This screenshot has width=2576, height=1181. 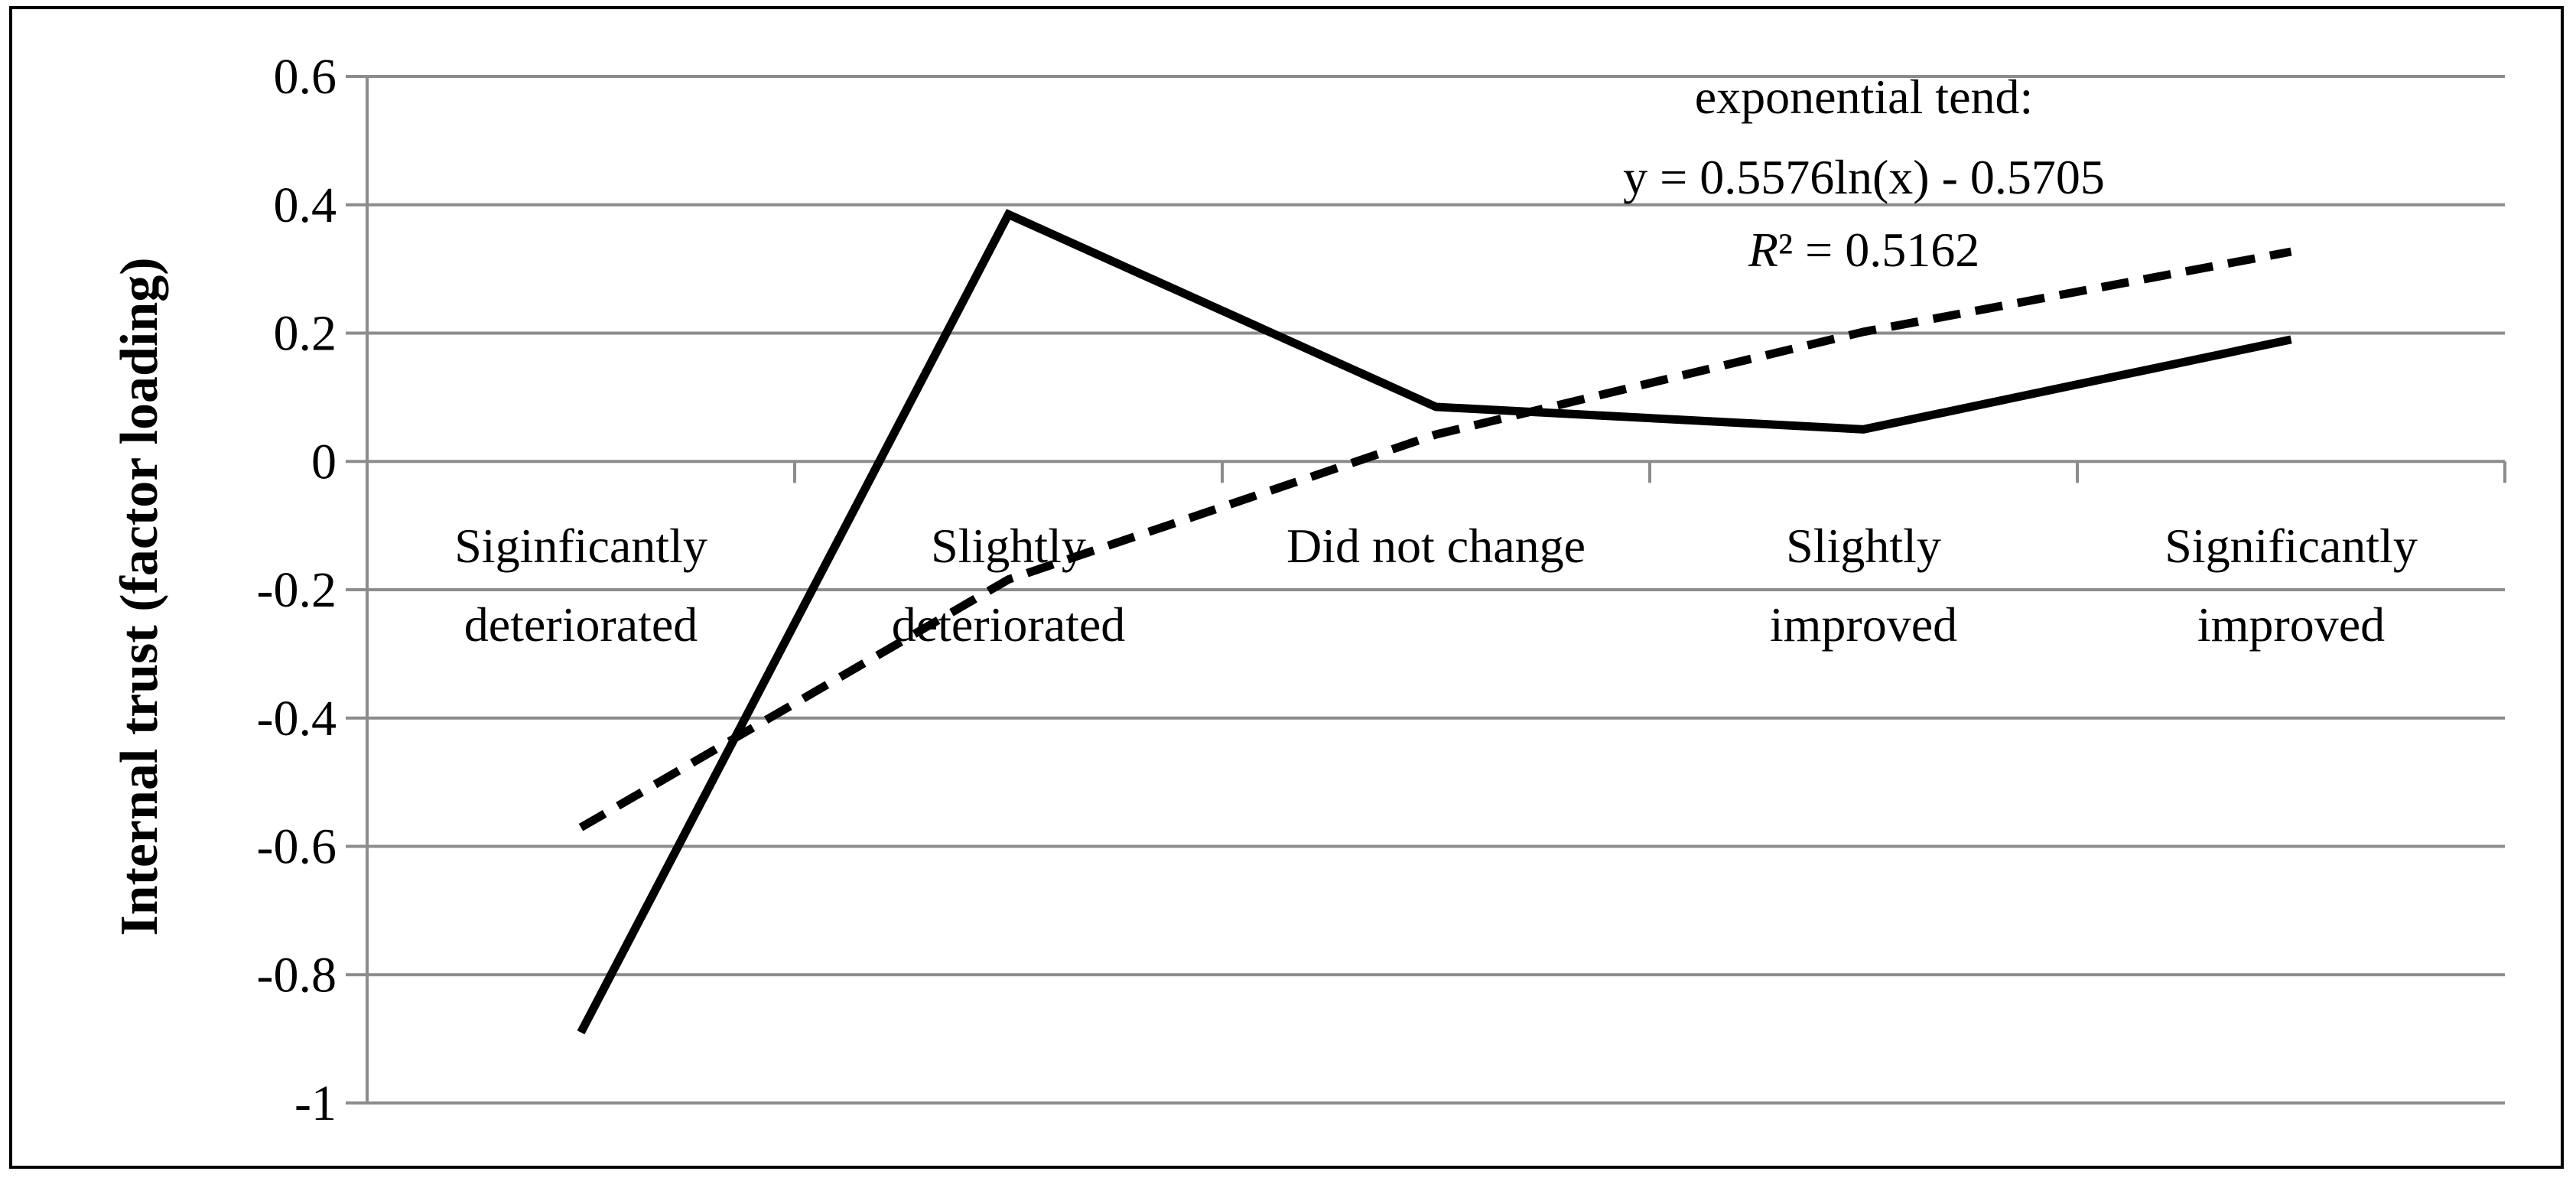 I want to click on y-tick-labels: 0.6 0.4 0.2 0 -0.2 -0.4 -0.6 -0.8 -1, so click(x=297, y=590).